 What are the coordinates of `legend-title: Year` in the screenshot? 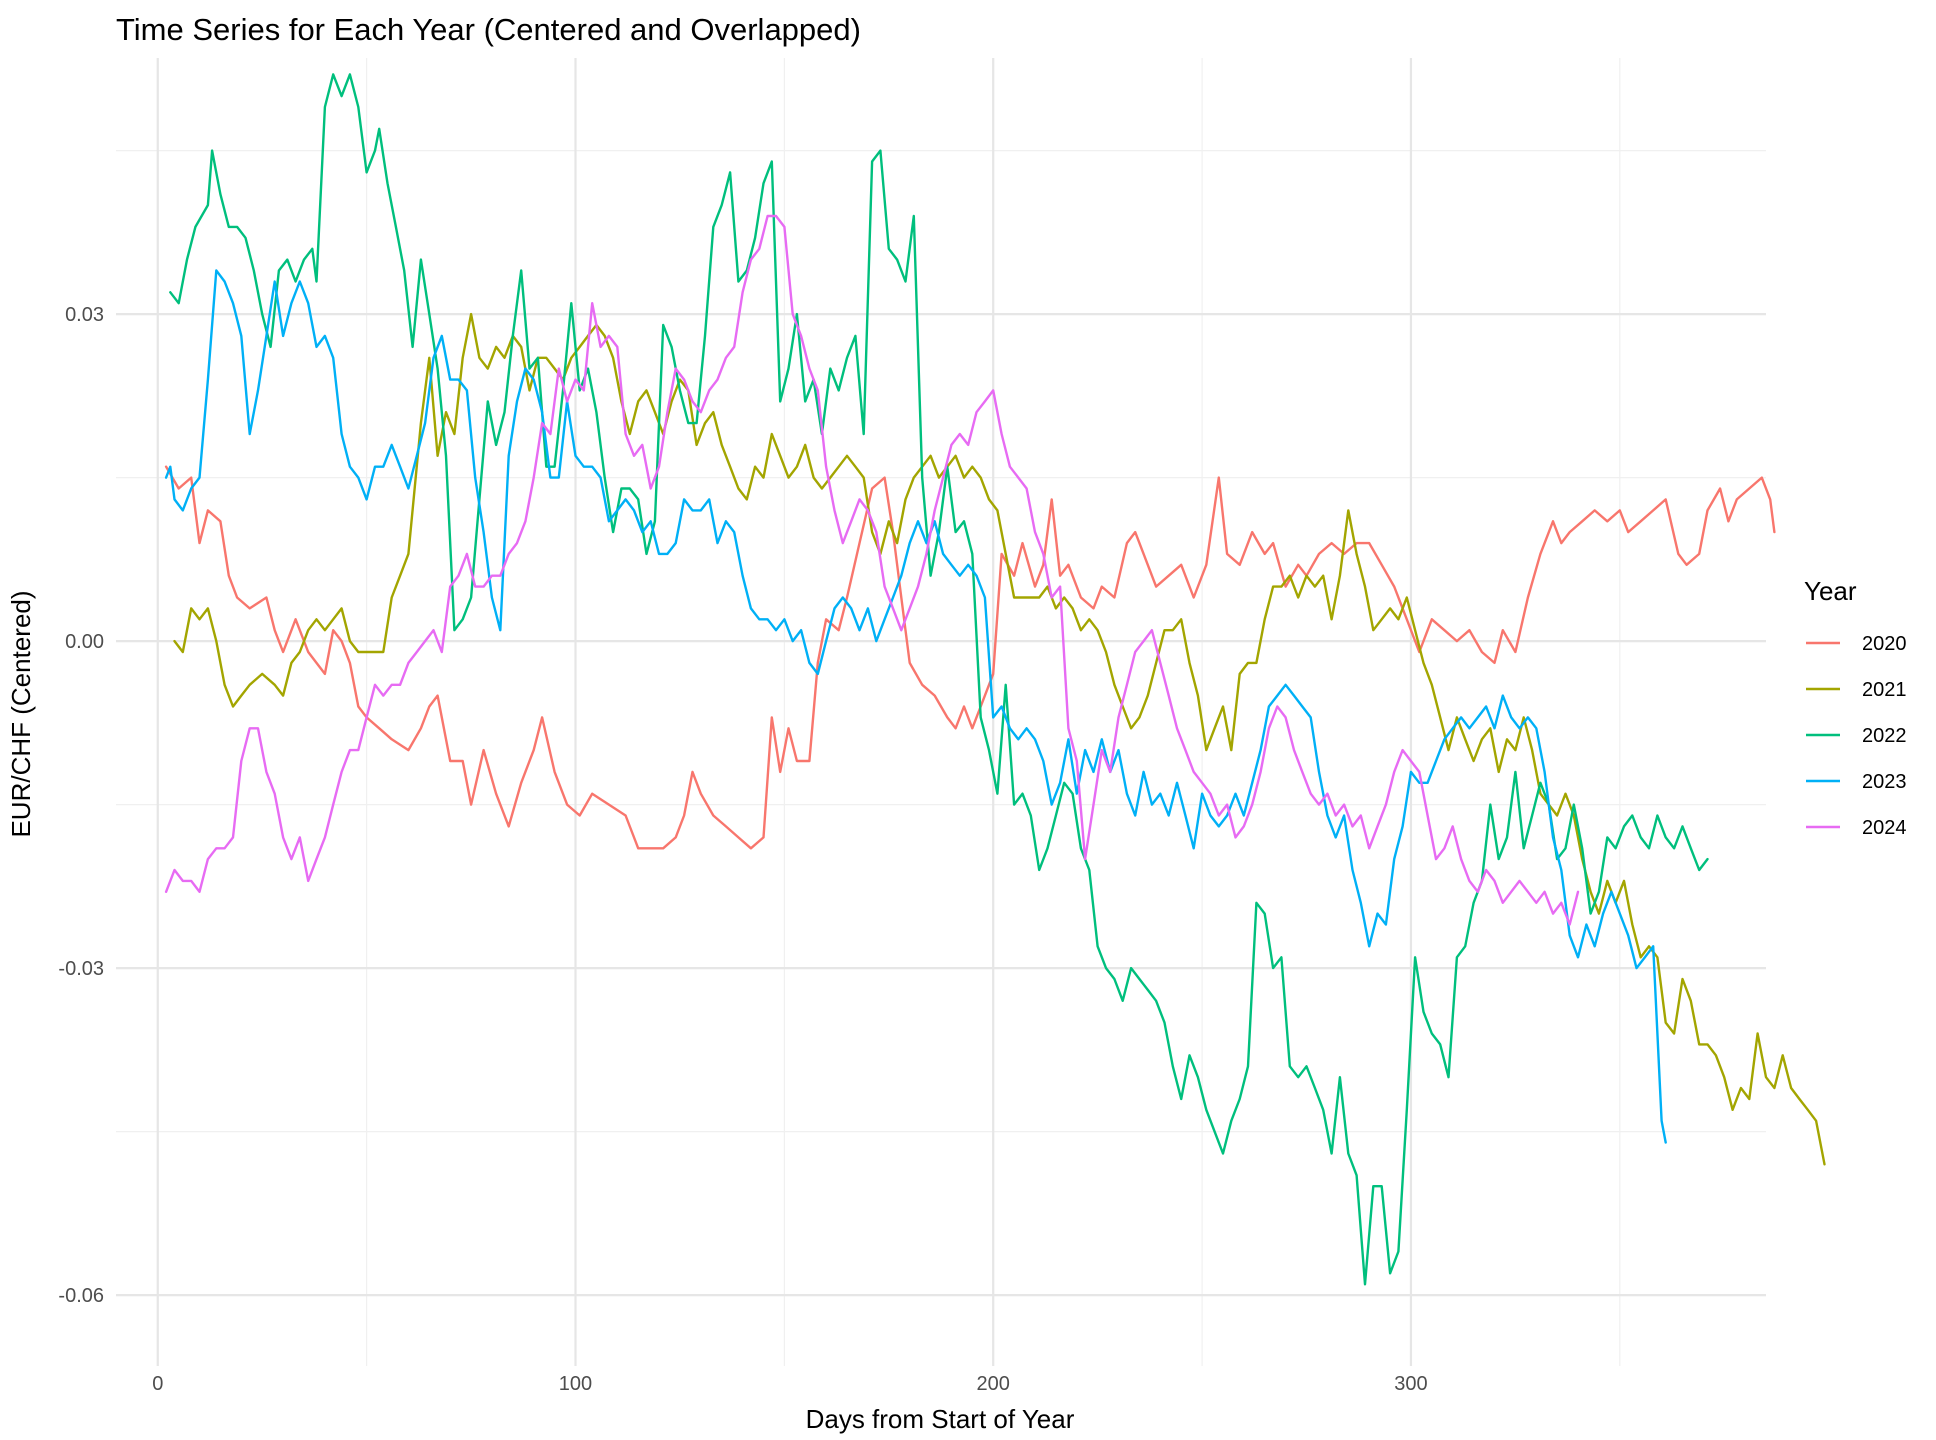 It's located at (1830, 591).